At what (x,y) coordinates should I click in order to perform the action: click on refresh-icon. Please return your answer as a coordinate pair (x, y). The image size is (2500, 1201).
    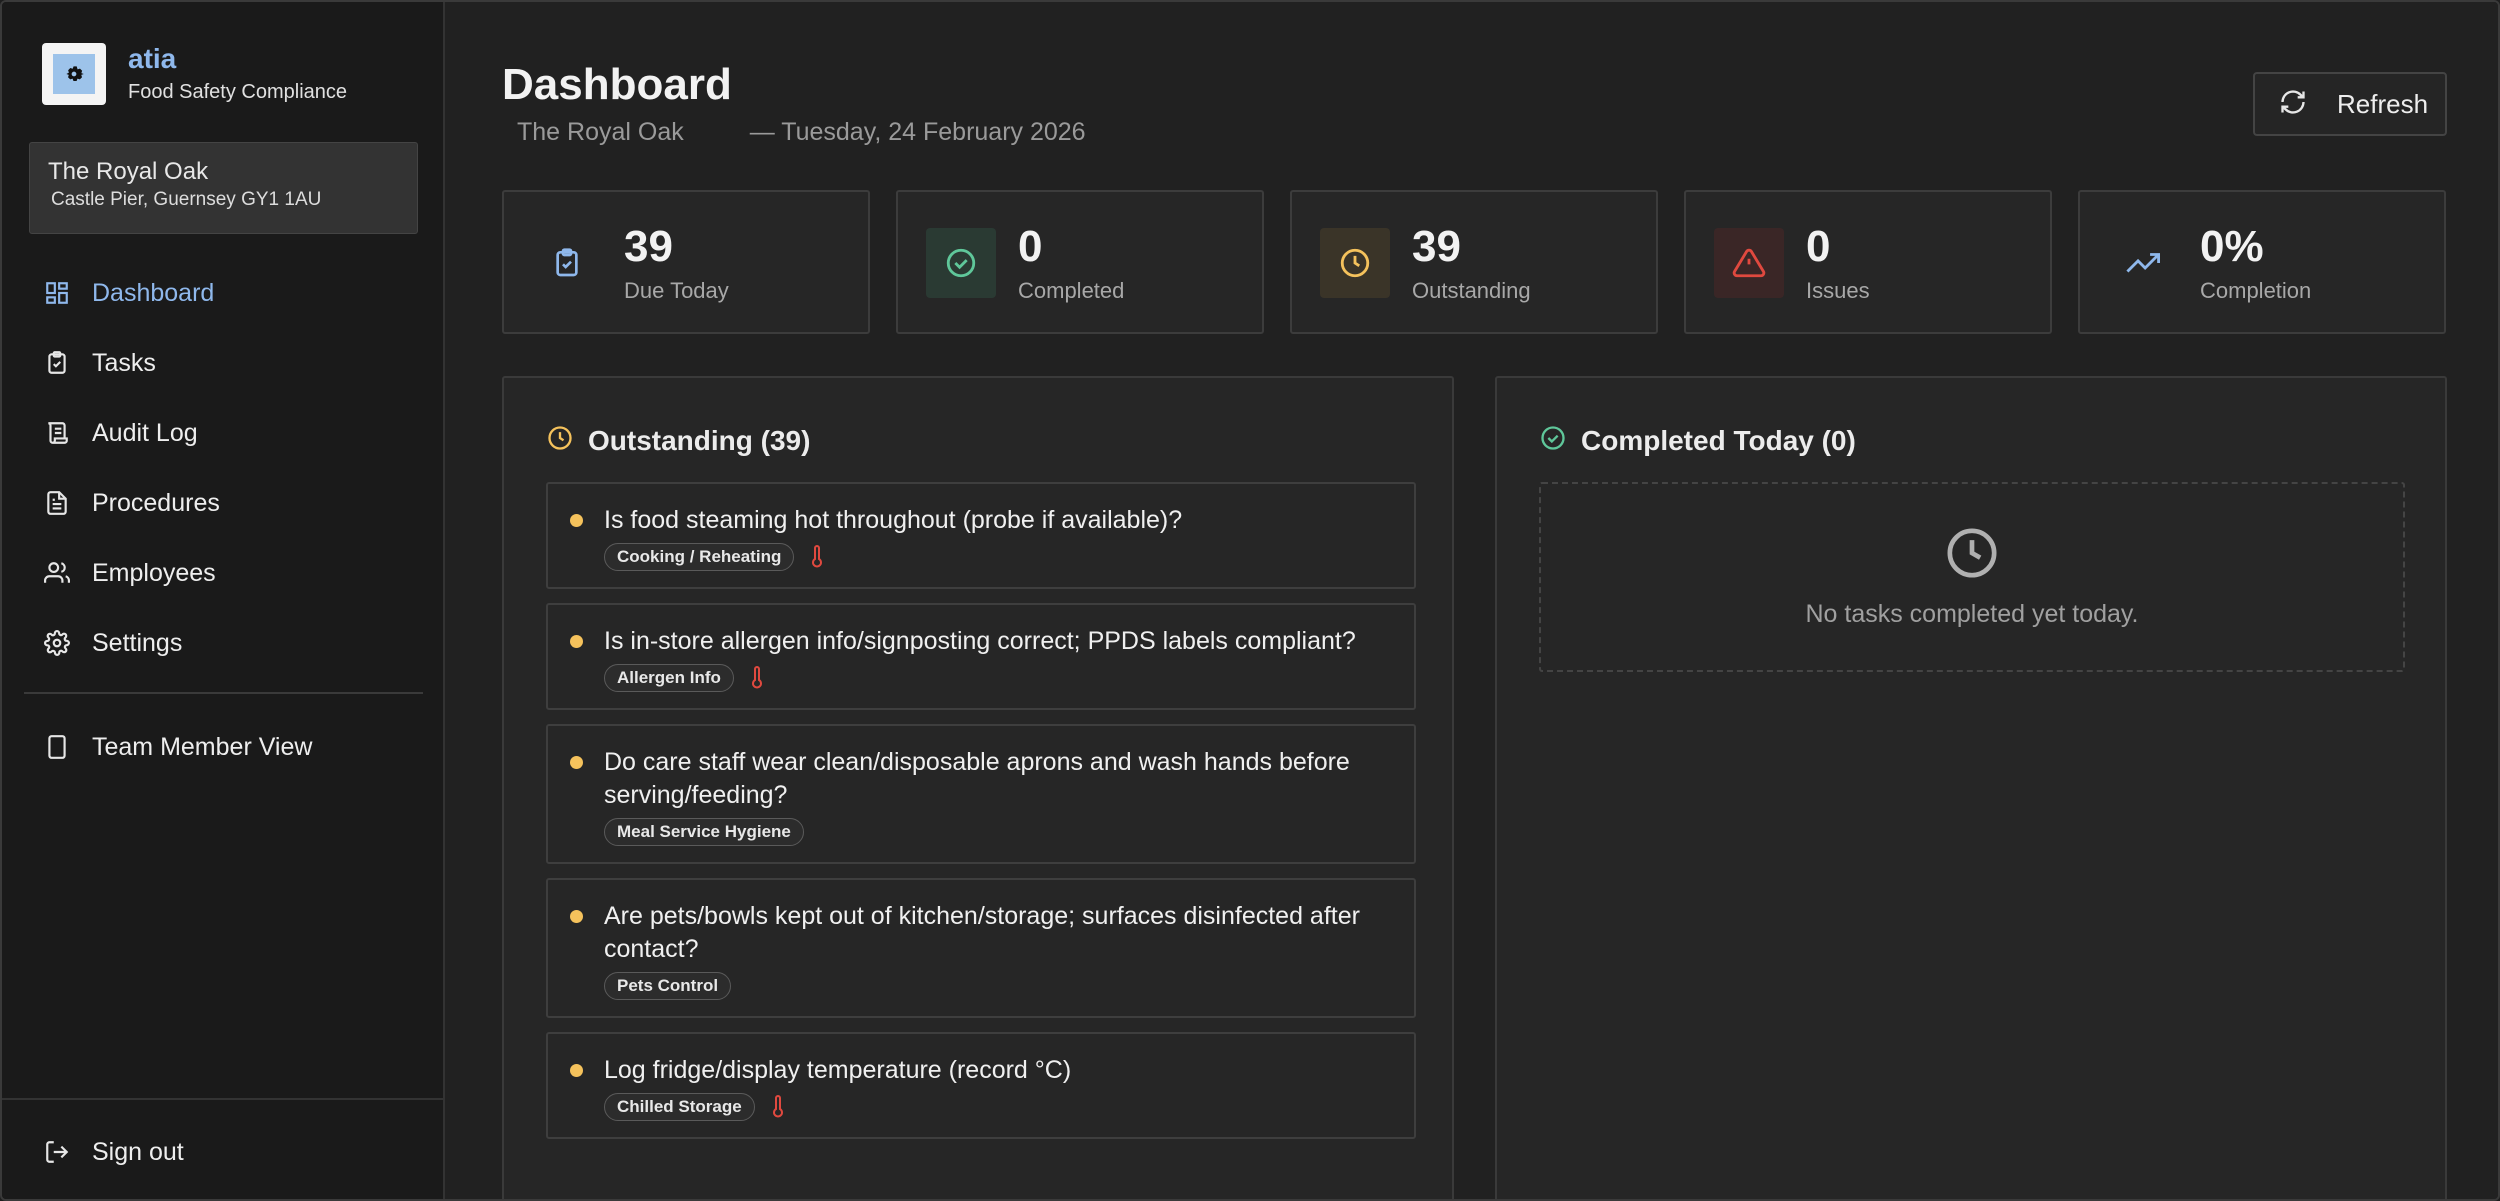
    Looking at the image, I should click on (2293, 104).